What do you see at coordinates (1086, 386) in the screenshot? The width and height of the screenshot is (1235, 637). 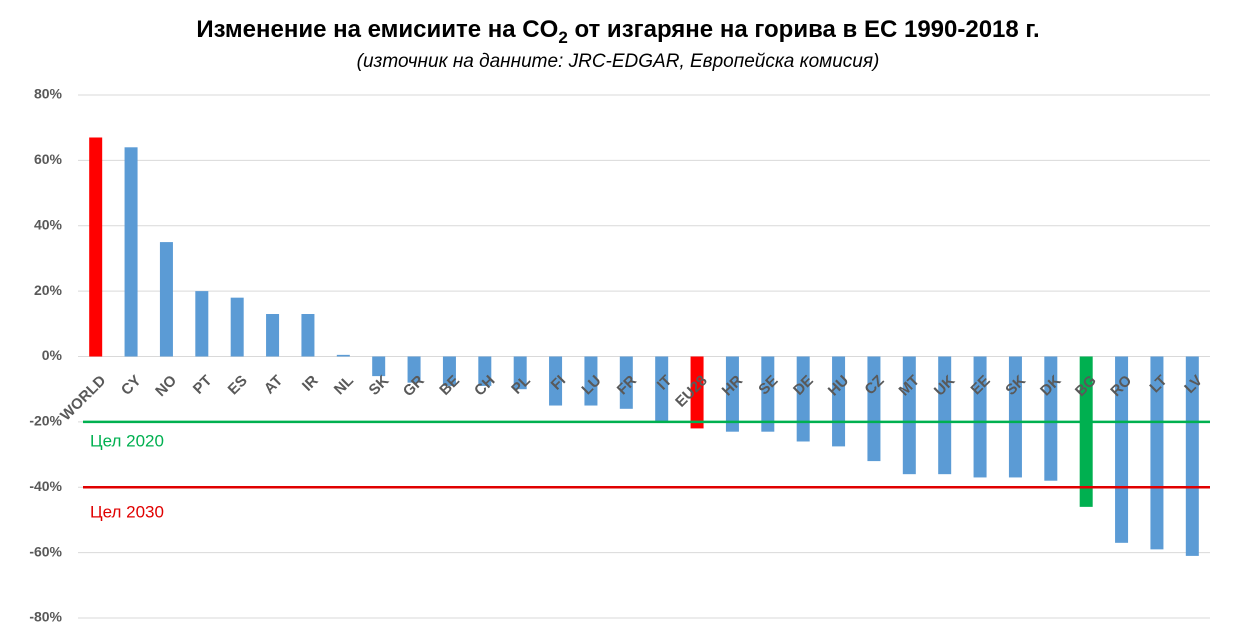 I see `x-tick-label: BG` at bounding box center [1086, 386].